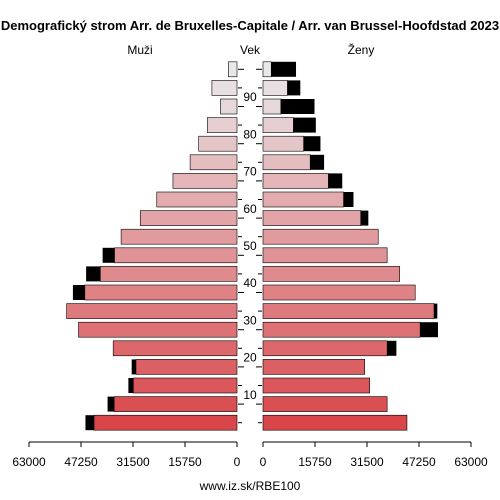  Describe the element at coordinates (250, 283) in the screenshot. I see `age-tick-label: 40` at that location.